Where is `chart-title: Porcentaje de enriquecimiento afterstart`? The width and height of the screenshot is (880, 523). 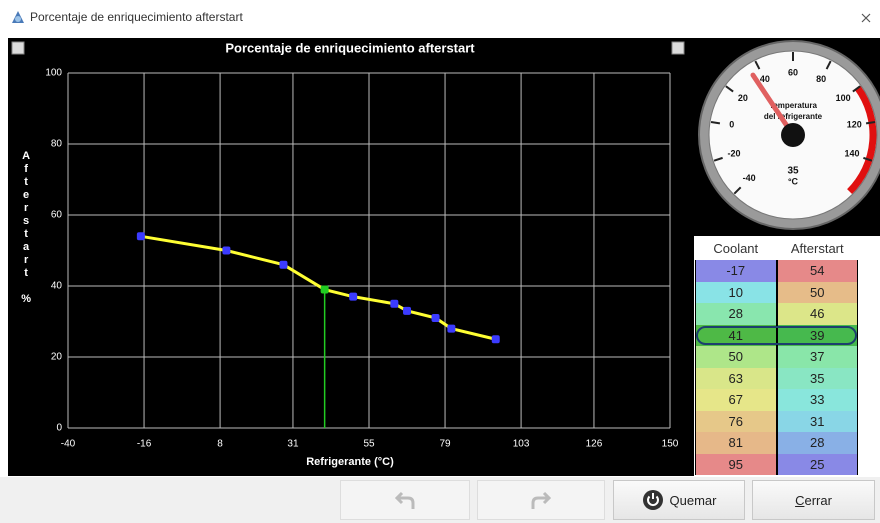 chart-title: Porcentaje de enriquecimiento afterstart is located at coordinates (350, 47).